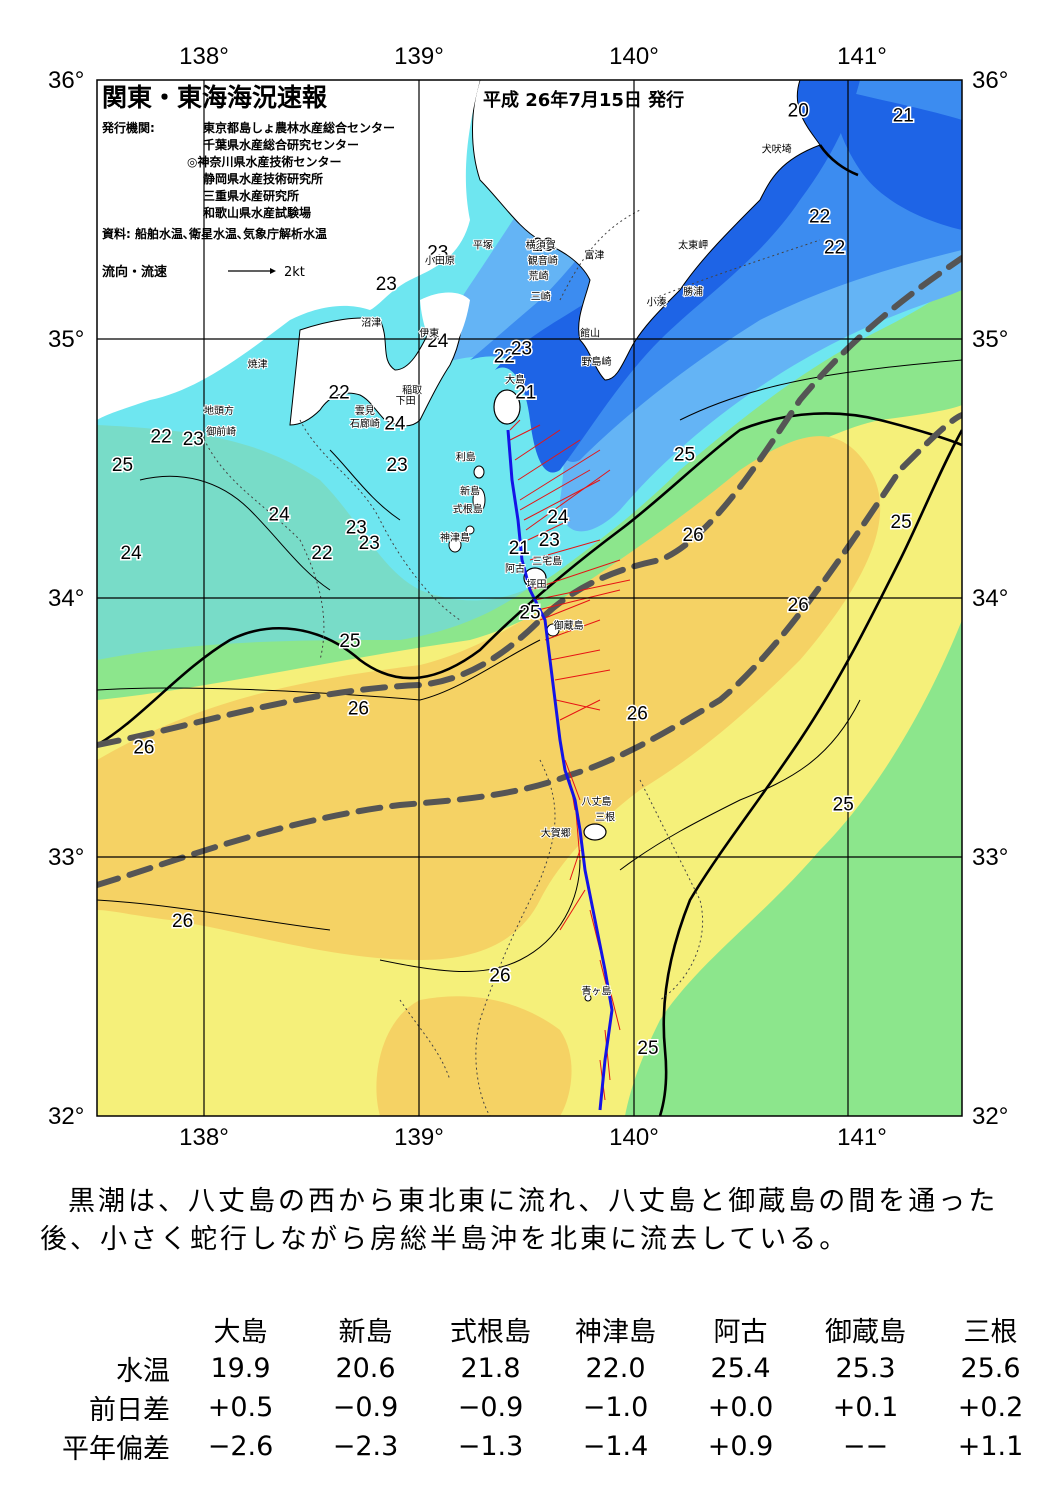 This screenshot has height=1504, width=1064. What do you see at coordinates (693, 244) in the screenshot?
I see `place-label: 太東岬` at bounding box center [693, 244].